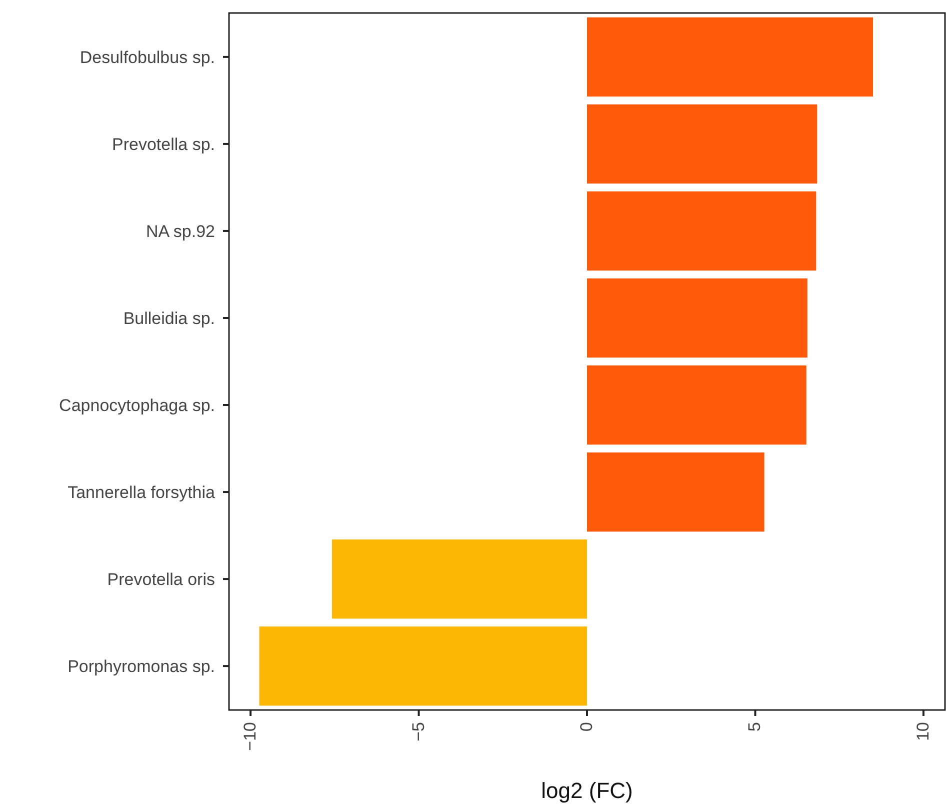  Describe the element at coordinates (142, 492) in the screenshot. I see `y-tick-label: Tannerella forsythia` at that location.